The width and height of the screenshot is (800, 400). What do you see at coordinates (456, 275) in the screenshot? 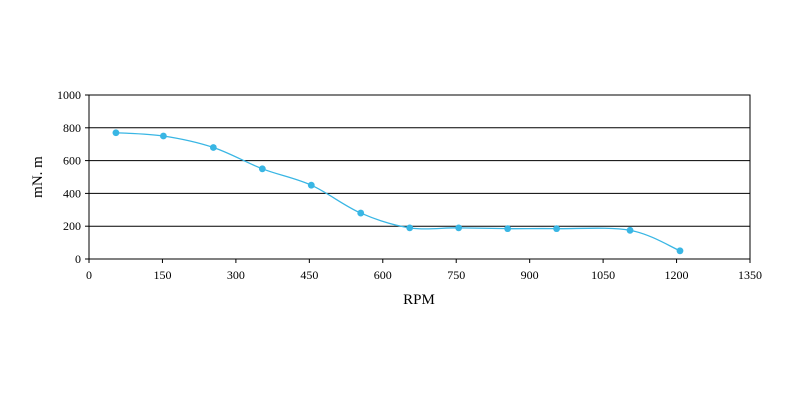
I see `x-tick-label: 750` at bounding box center [456, 275].